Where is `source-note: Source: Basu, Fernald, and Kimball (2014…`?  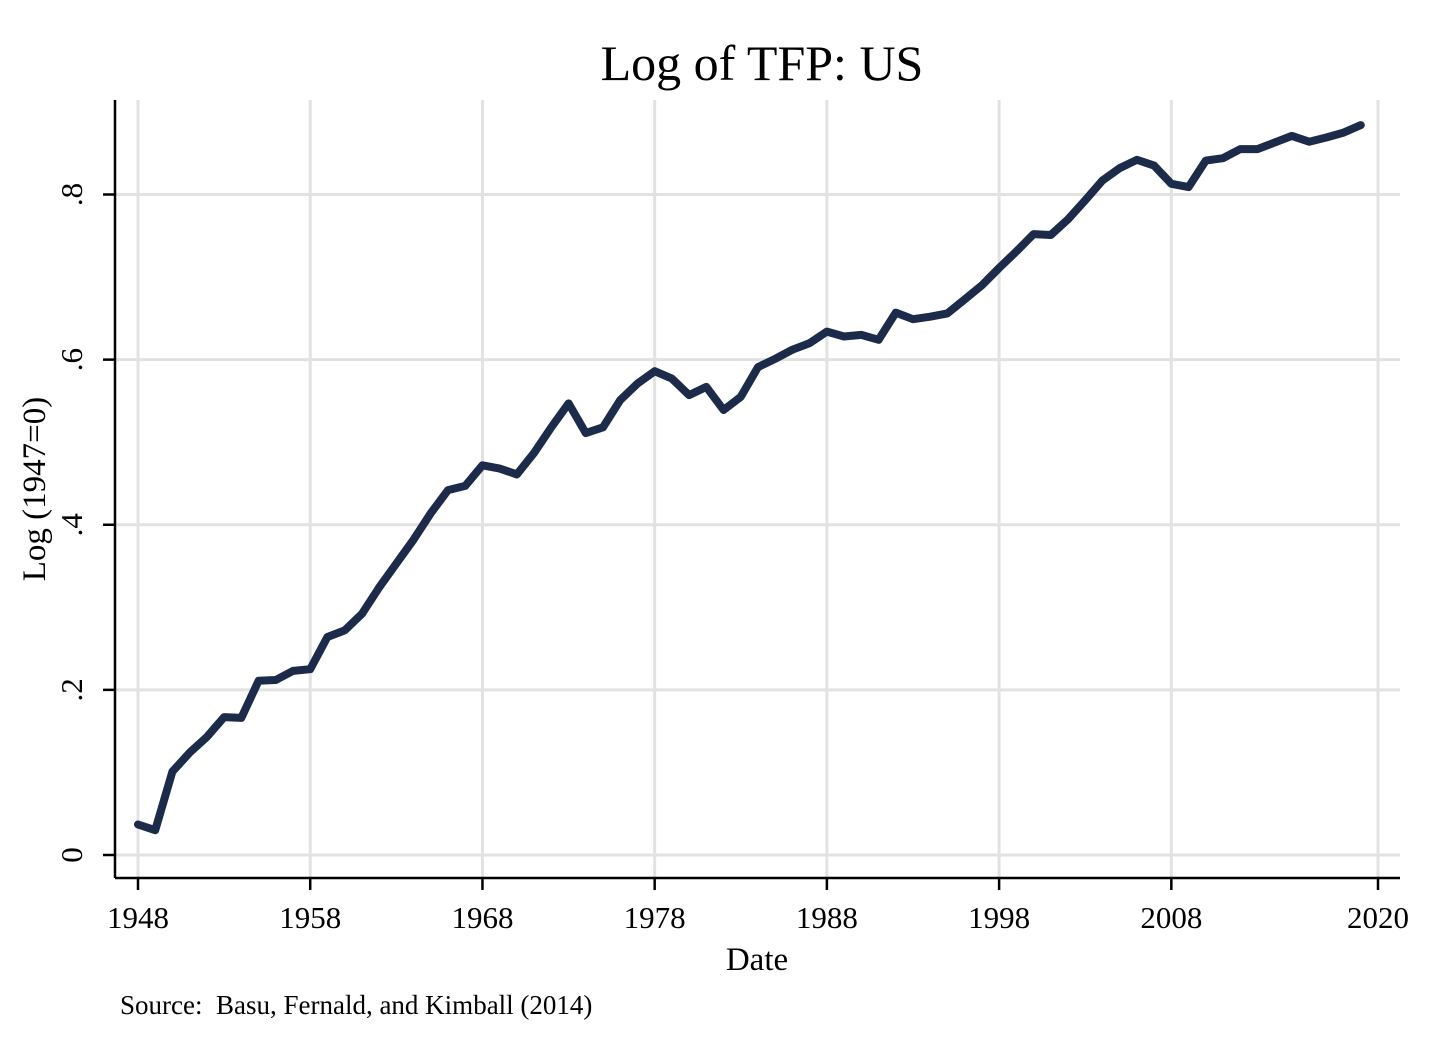
source-note: Source: Basu, Fernald, and Kimball (2014… is located at coordinates (356, 1005).